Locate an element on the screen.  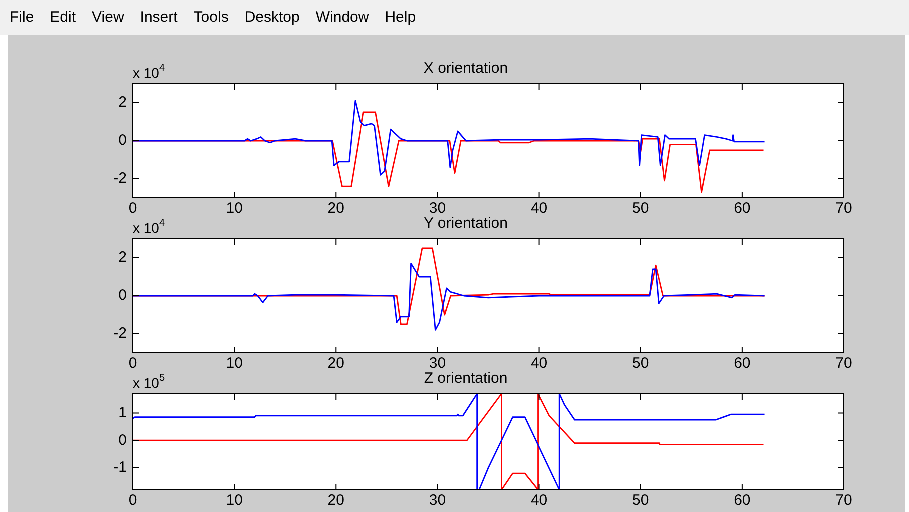
chart-title: X orientation is located at coordinates (466, 69).